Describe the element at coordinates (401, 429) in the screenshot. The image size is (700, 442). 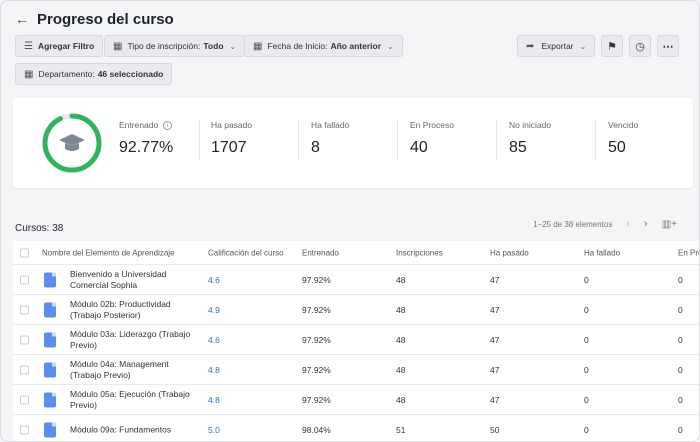
I see `row-enrollments: 51` at that location.